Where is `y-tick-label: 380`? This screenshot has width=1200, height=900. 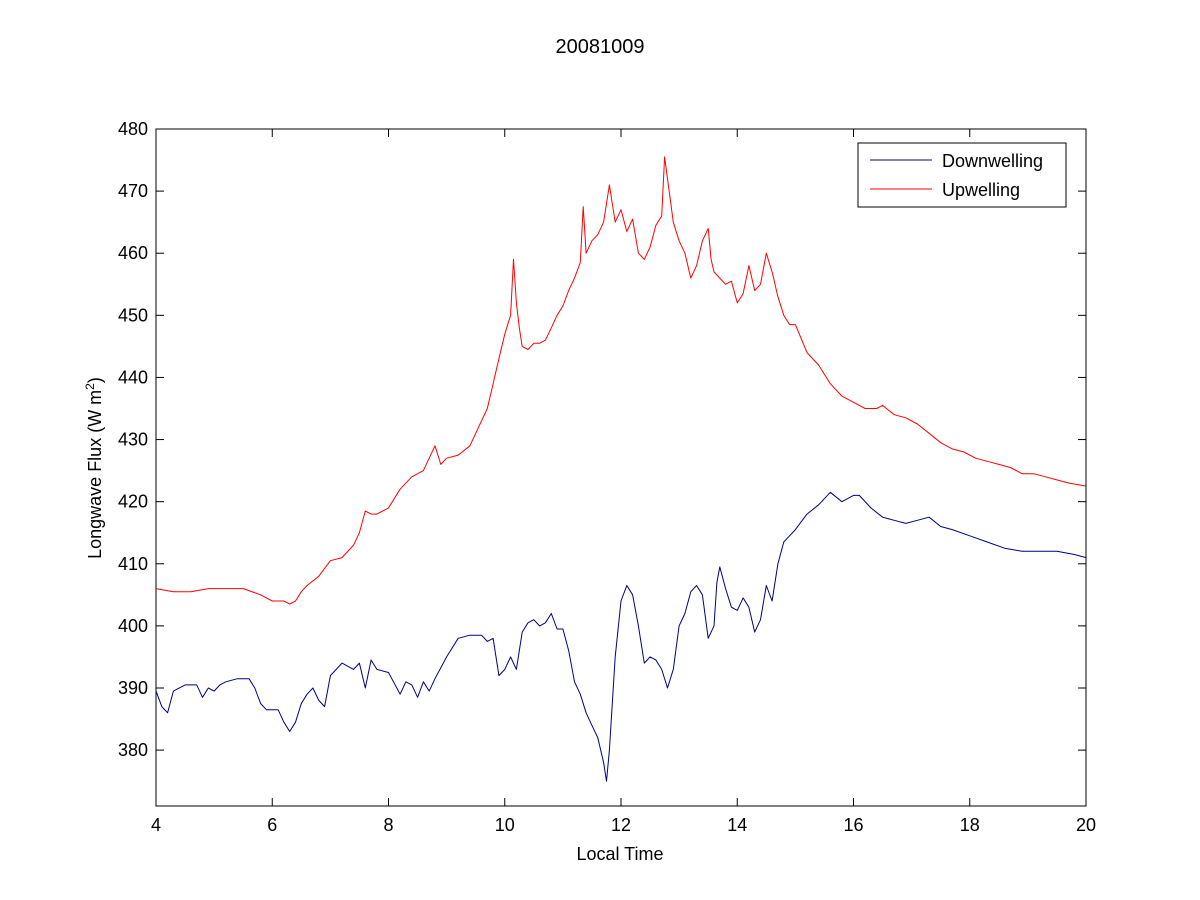 y-tick-label: 380 is located at coordinates (133, 750).